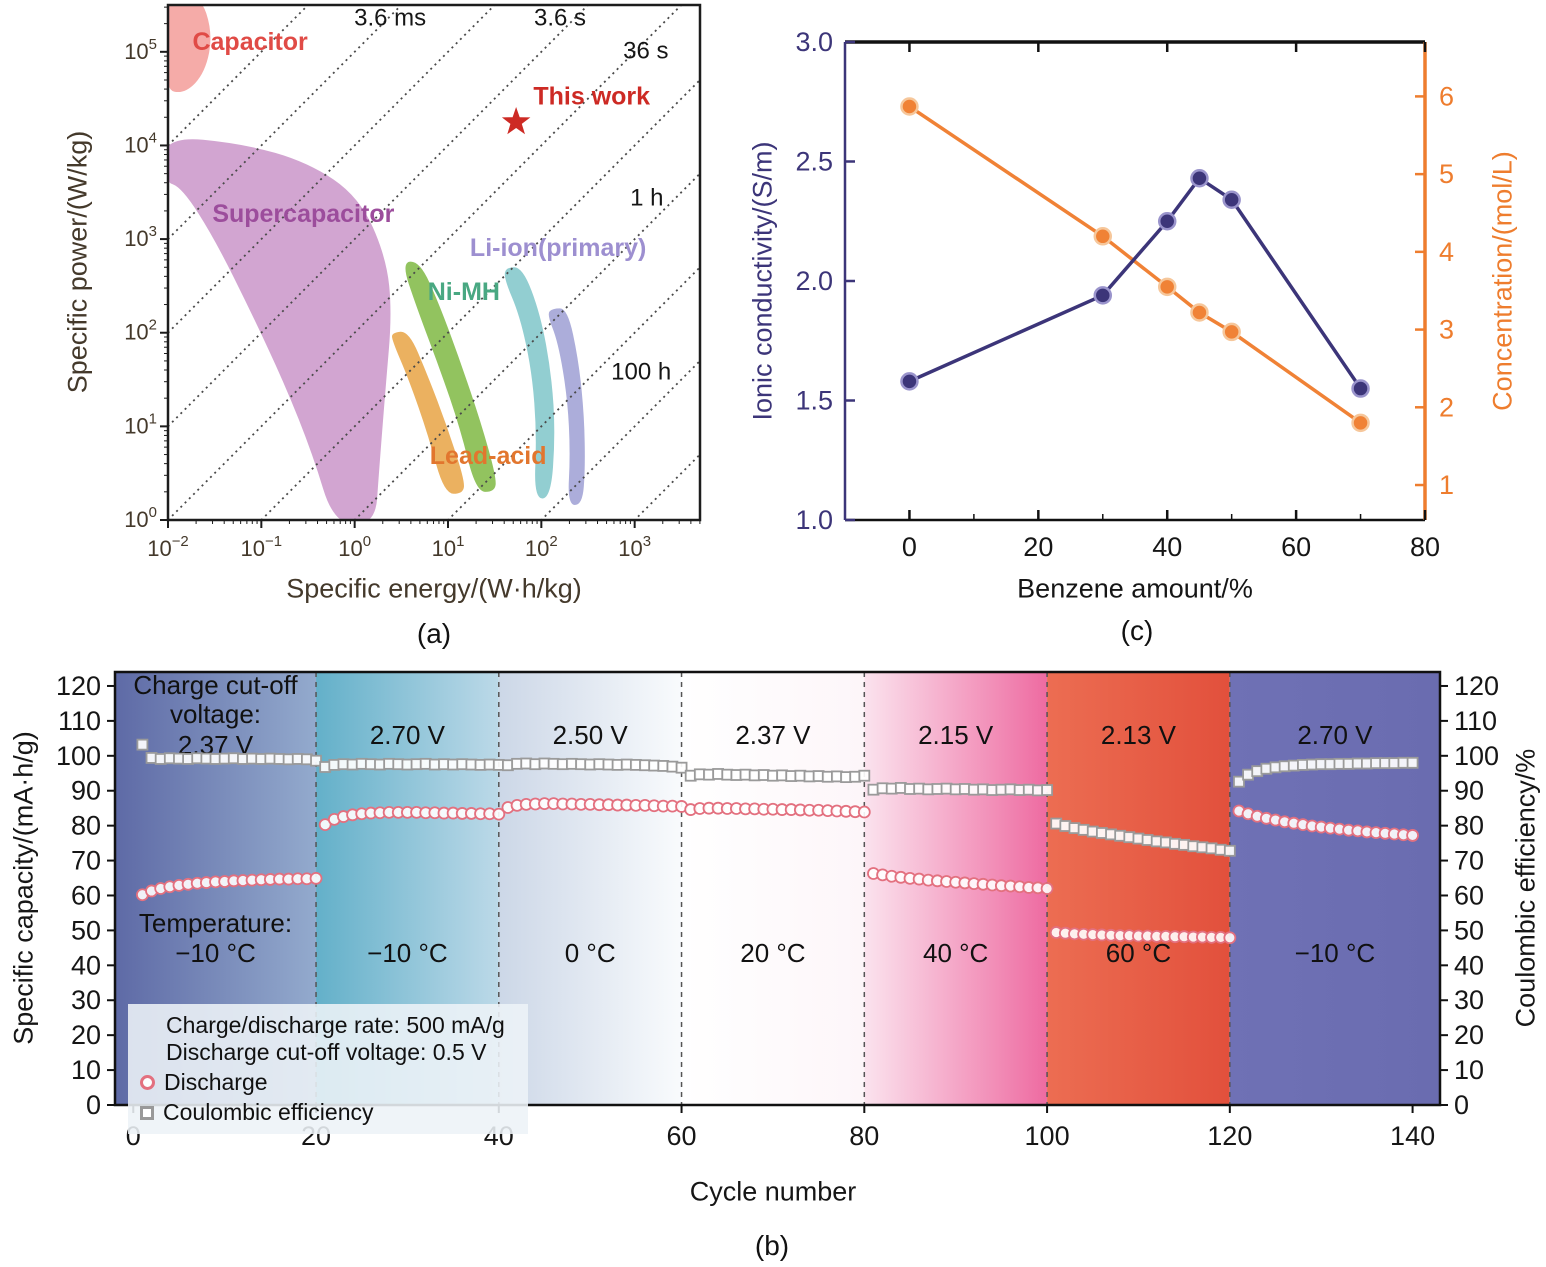 The image size is (1546, 1267). I want to click on panel-b-right-y-axis-title: Coulombic efficiency/%, so click(1525, 888).